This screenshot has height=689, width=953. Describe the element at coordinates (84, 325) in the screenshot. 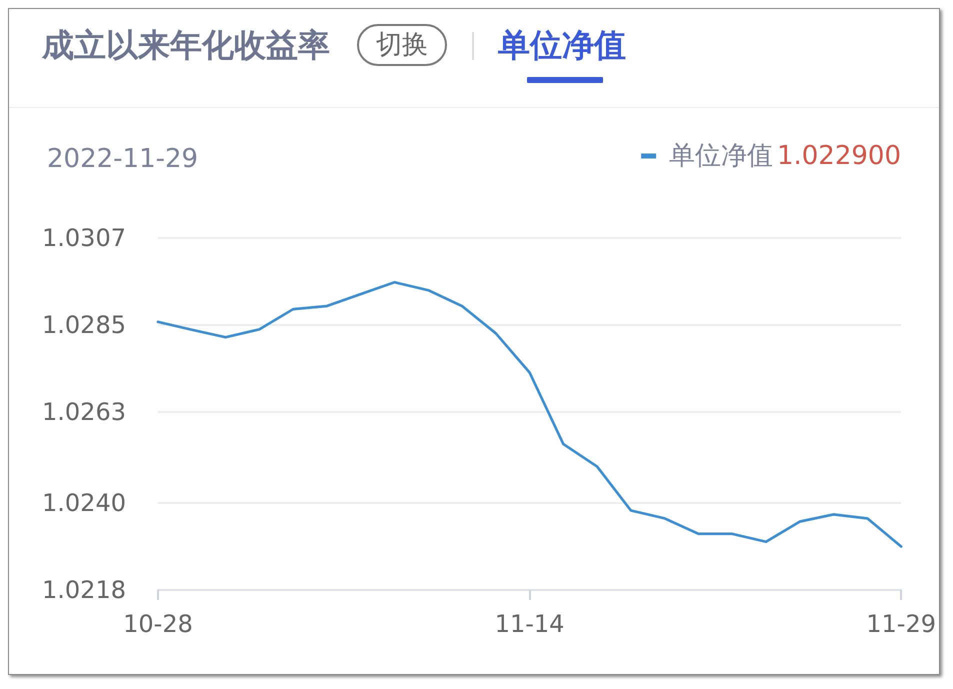

I see `y-tick-label: 1.0285` at that location.